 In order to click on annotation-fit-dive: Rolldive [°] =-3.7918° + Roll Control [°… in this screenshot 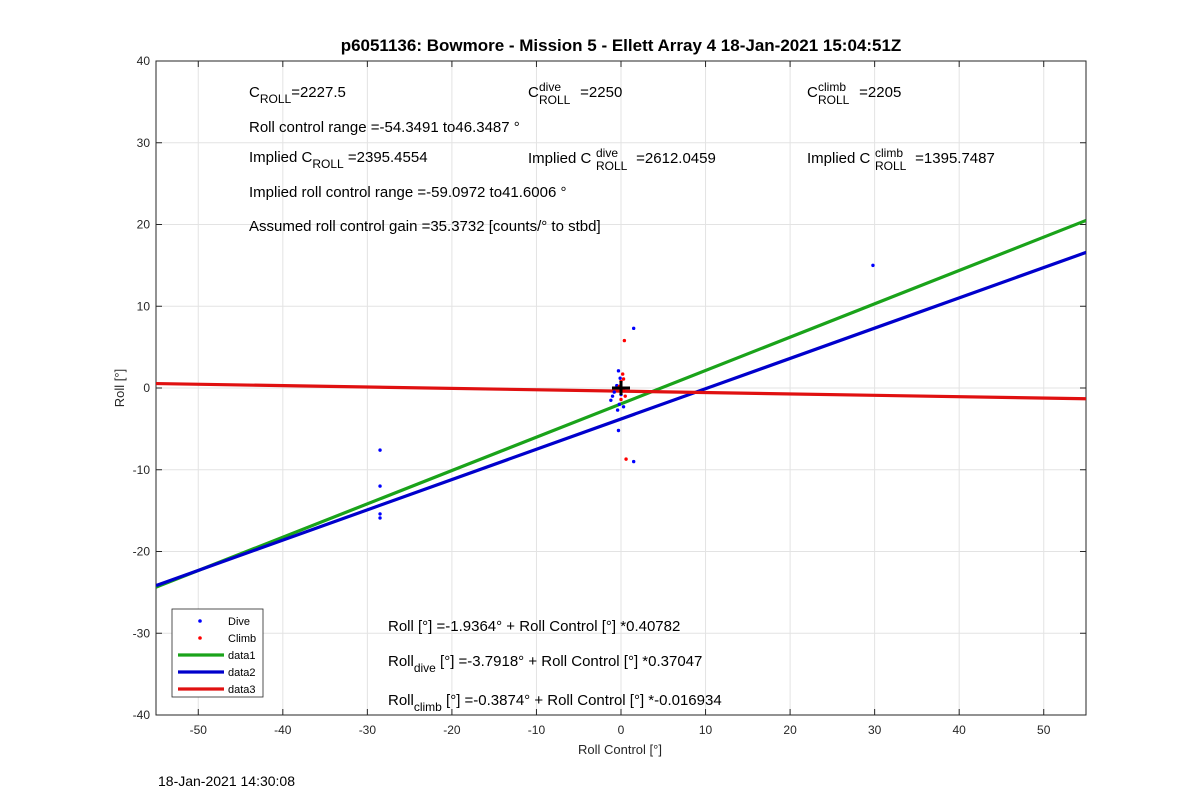, I will do `click(545, 664)`.